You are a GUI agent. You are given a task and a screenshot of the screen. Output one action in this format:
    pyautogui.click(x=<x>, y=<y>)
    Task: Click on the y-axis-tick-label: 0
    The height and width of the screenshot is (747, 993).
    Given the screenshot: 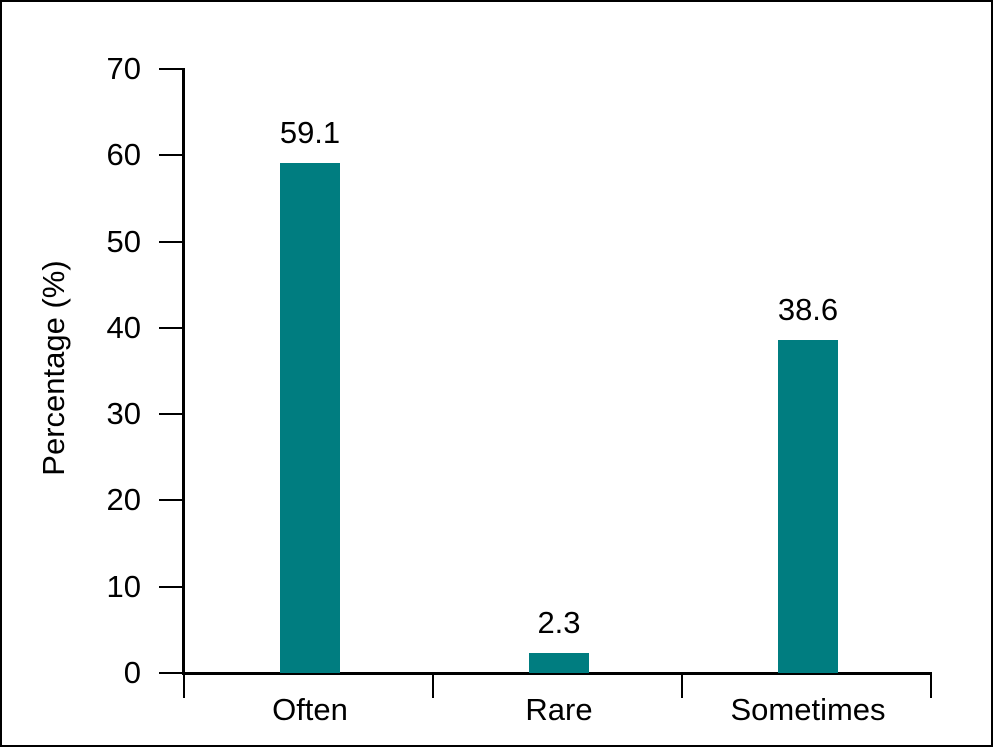 What is the action you would take?
    pyautogui.click(x=132, y=672)
    